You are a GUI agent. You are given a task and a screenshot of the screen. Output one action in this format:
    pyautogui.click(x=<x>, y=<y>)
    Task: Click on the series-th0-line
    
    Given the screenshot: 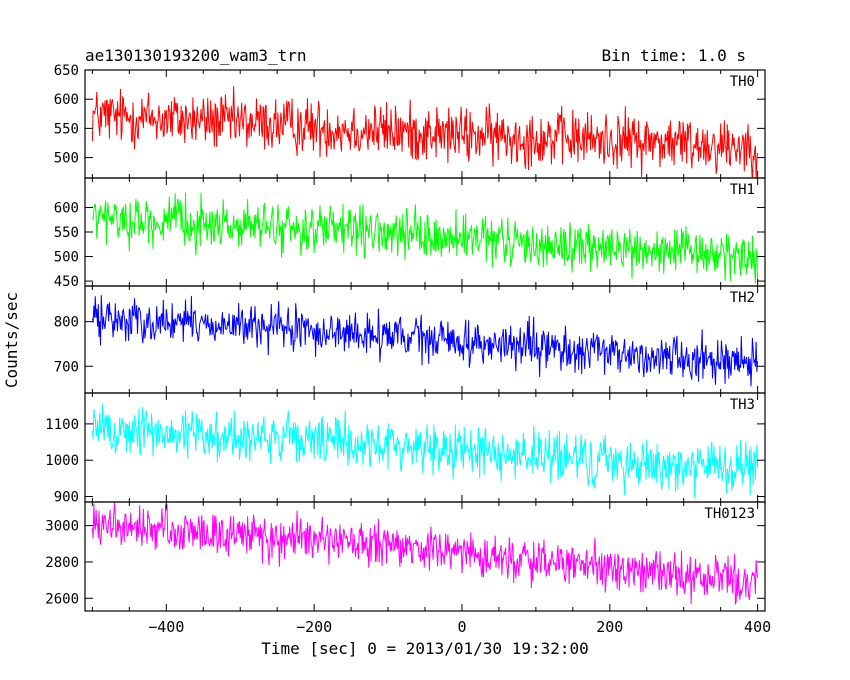 What is the action you would take?
    pyautogui.click(x=425, y=132)
    